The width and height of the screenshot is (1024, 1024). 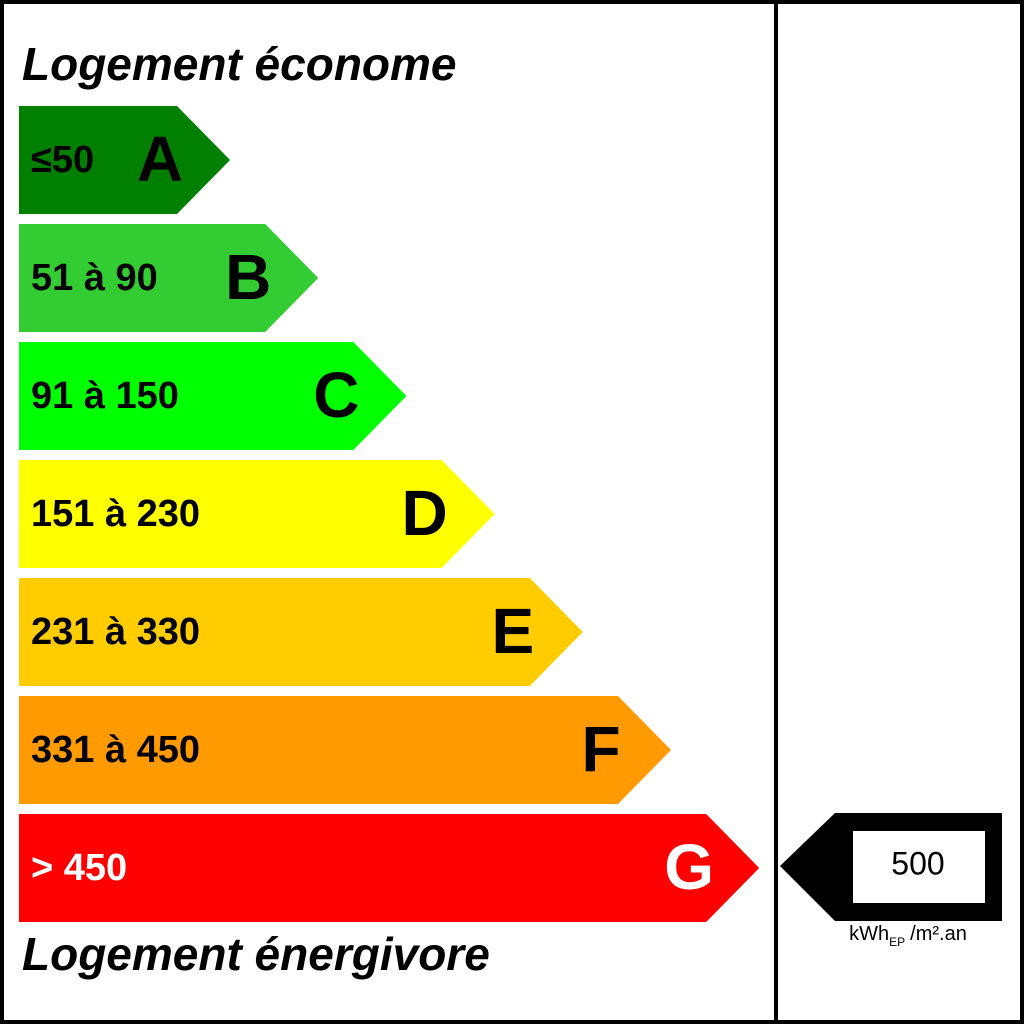 I want to click on unit-rest: /m².an, so click(x=938, y=934).